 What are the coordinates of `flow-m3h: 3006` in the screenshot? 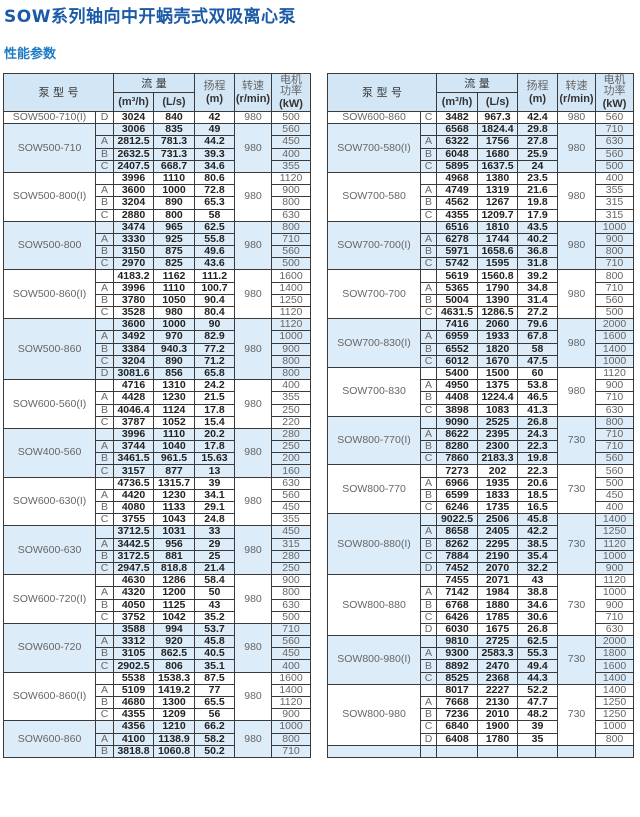 It's located at (133, 130).